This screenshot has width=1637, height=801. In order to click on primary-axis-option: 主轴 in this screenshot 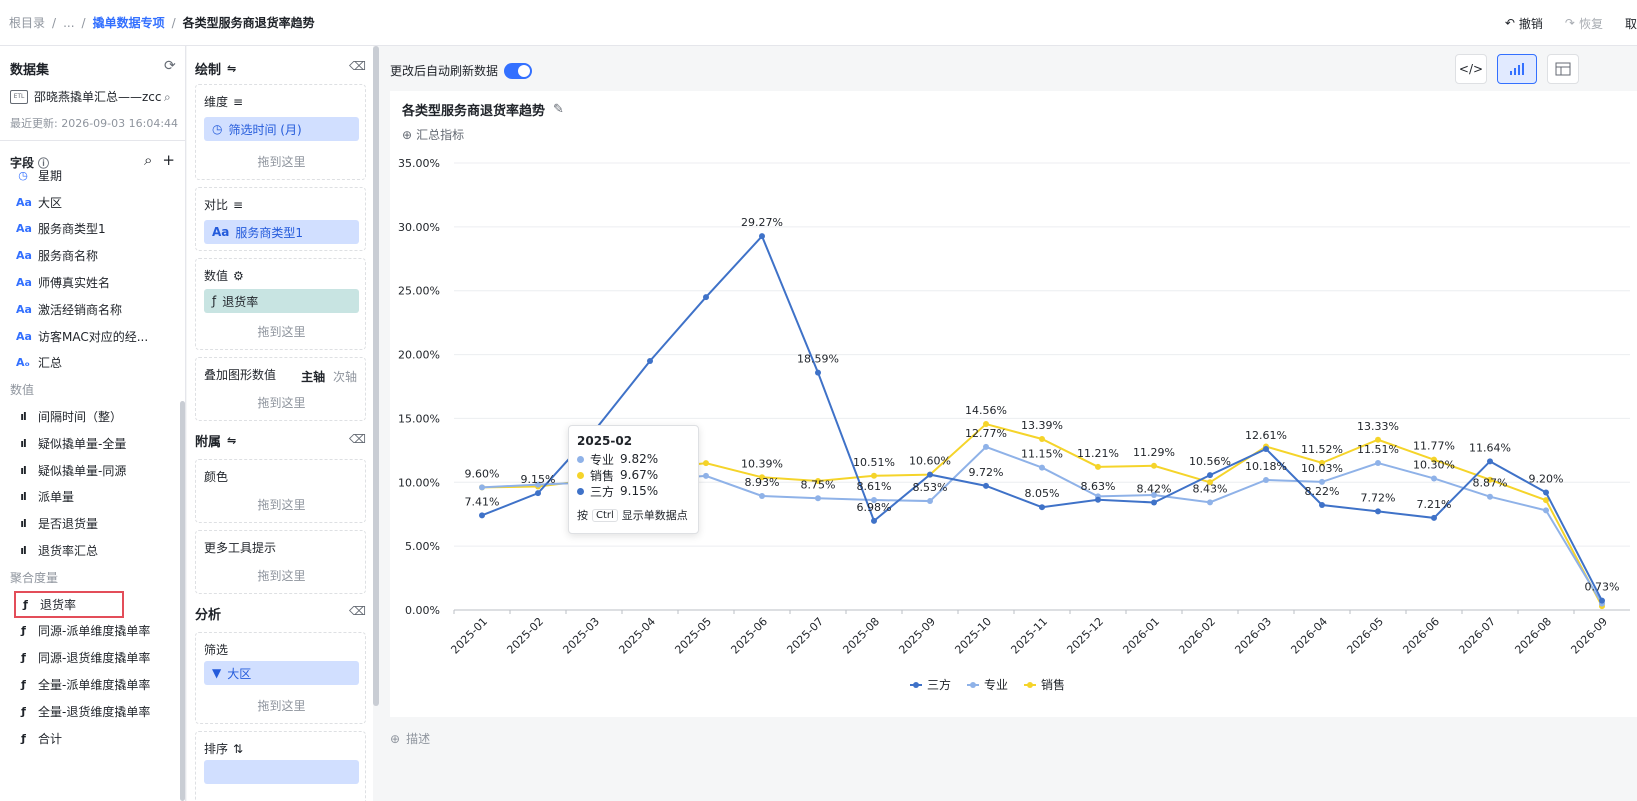, I will do `click(313, 377)`.